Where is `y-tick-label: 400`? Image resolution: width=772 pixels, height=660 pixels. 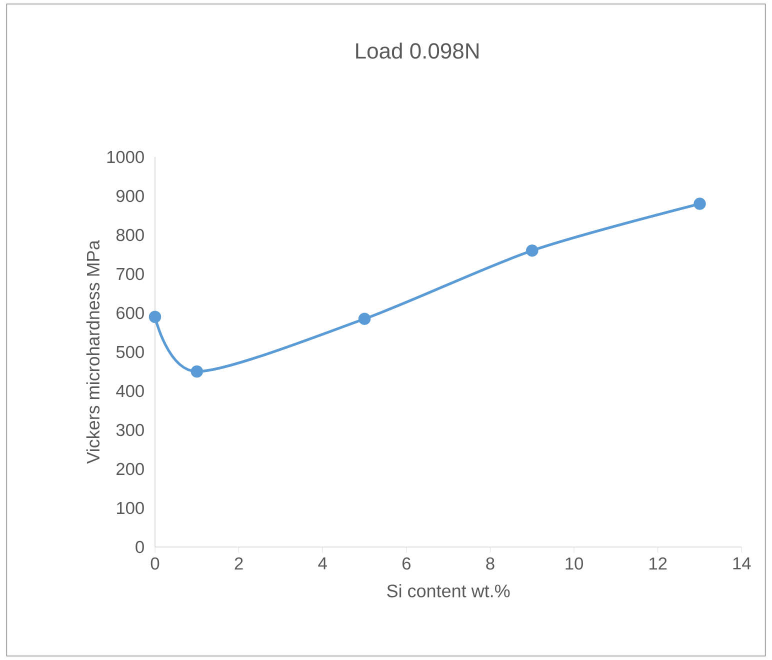
y-tick-label: 400 is located at coordinates (130, 391).